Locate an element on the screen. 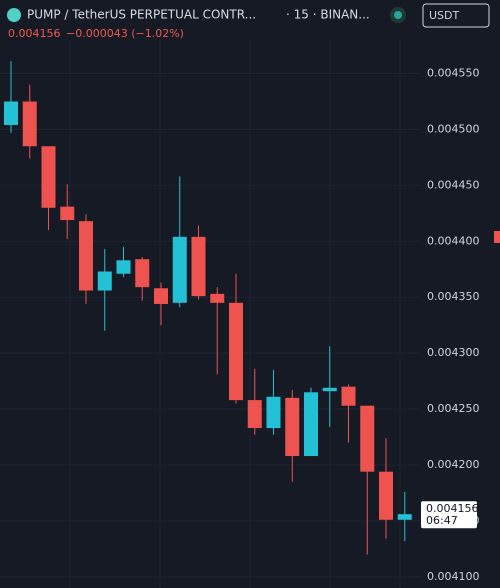  currency-select is located at coordinates (456, 15).